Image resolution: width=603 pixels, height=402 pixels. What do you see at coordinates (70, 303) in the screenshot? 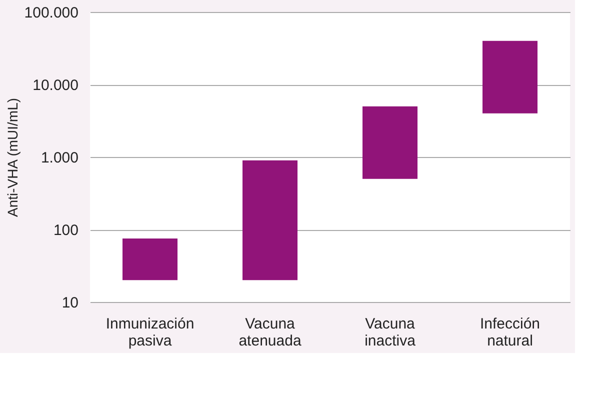
I see `y-tick-label: 10` at bounding box center [70, 303].